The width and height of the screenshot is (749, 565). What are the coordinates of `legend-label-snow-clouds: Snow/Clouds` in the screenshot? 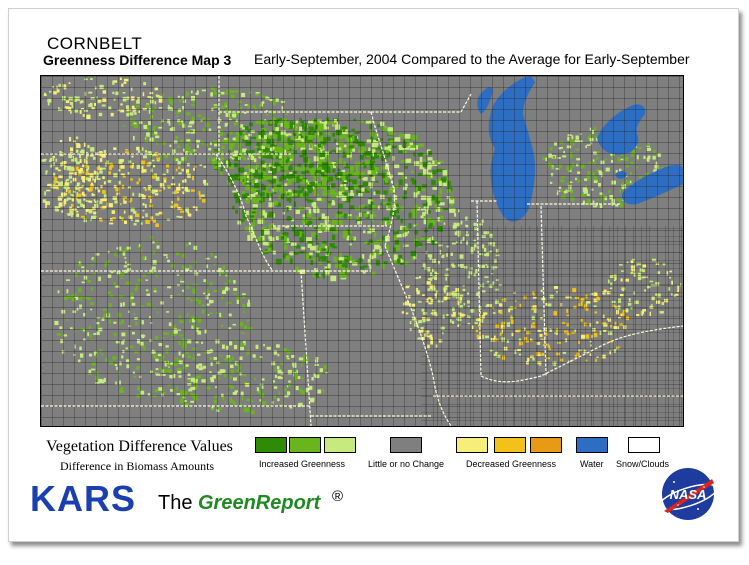 It's located at (643, 464).